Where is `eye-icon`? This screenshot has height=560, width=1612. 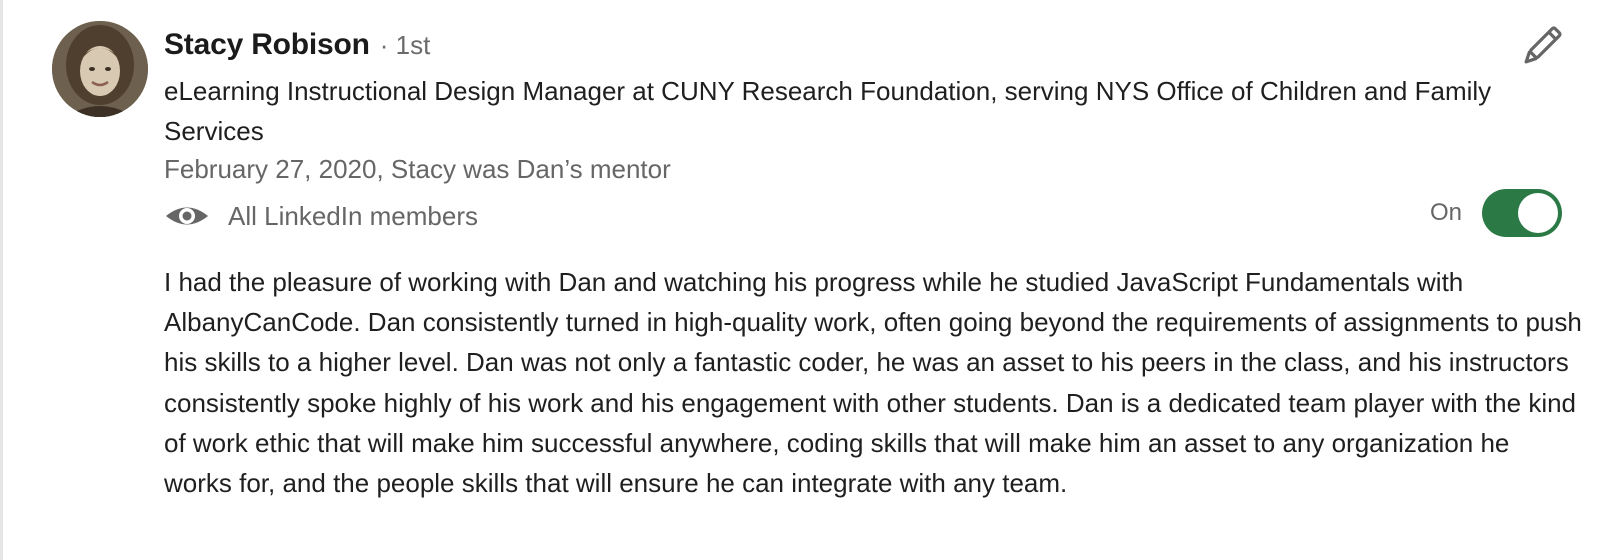 eye-icon is located at coordinates (187, 216).